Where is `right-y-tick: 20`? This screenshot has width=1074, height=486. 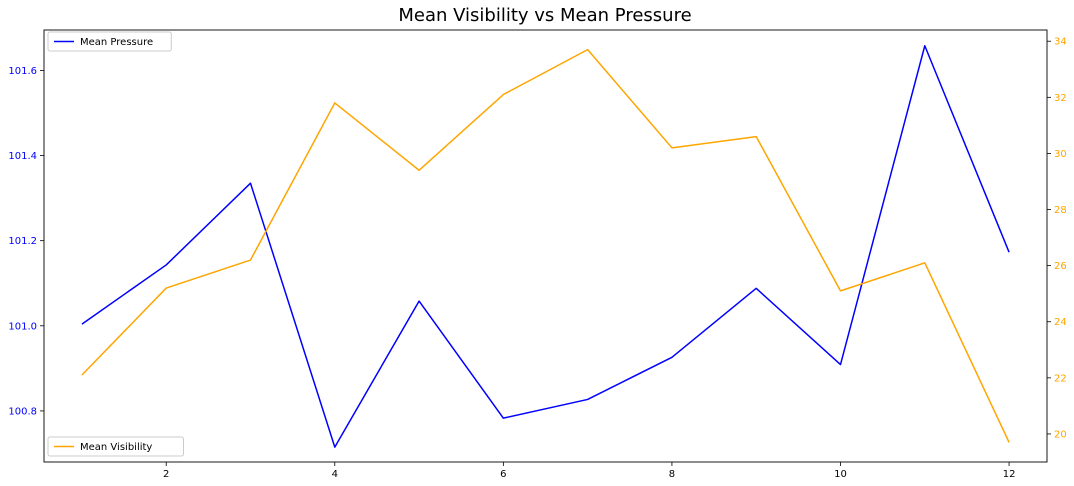 right-y-tick: 20 is located at coordinates (1057, 434).